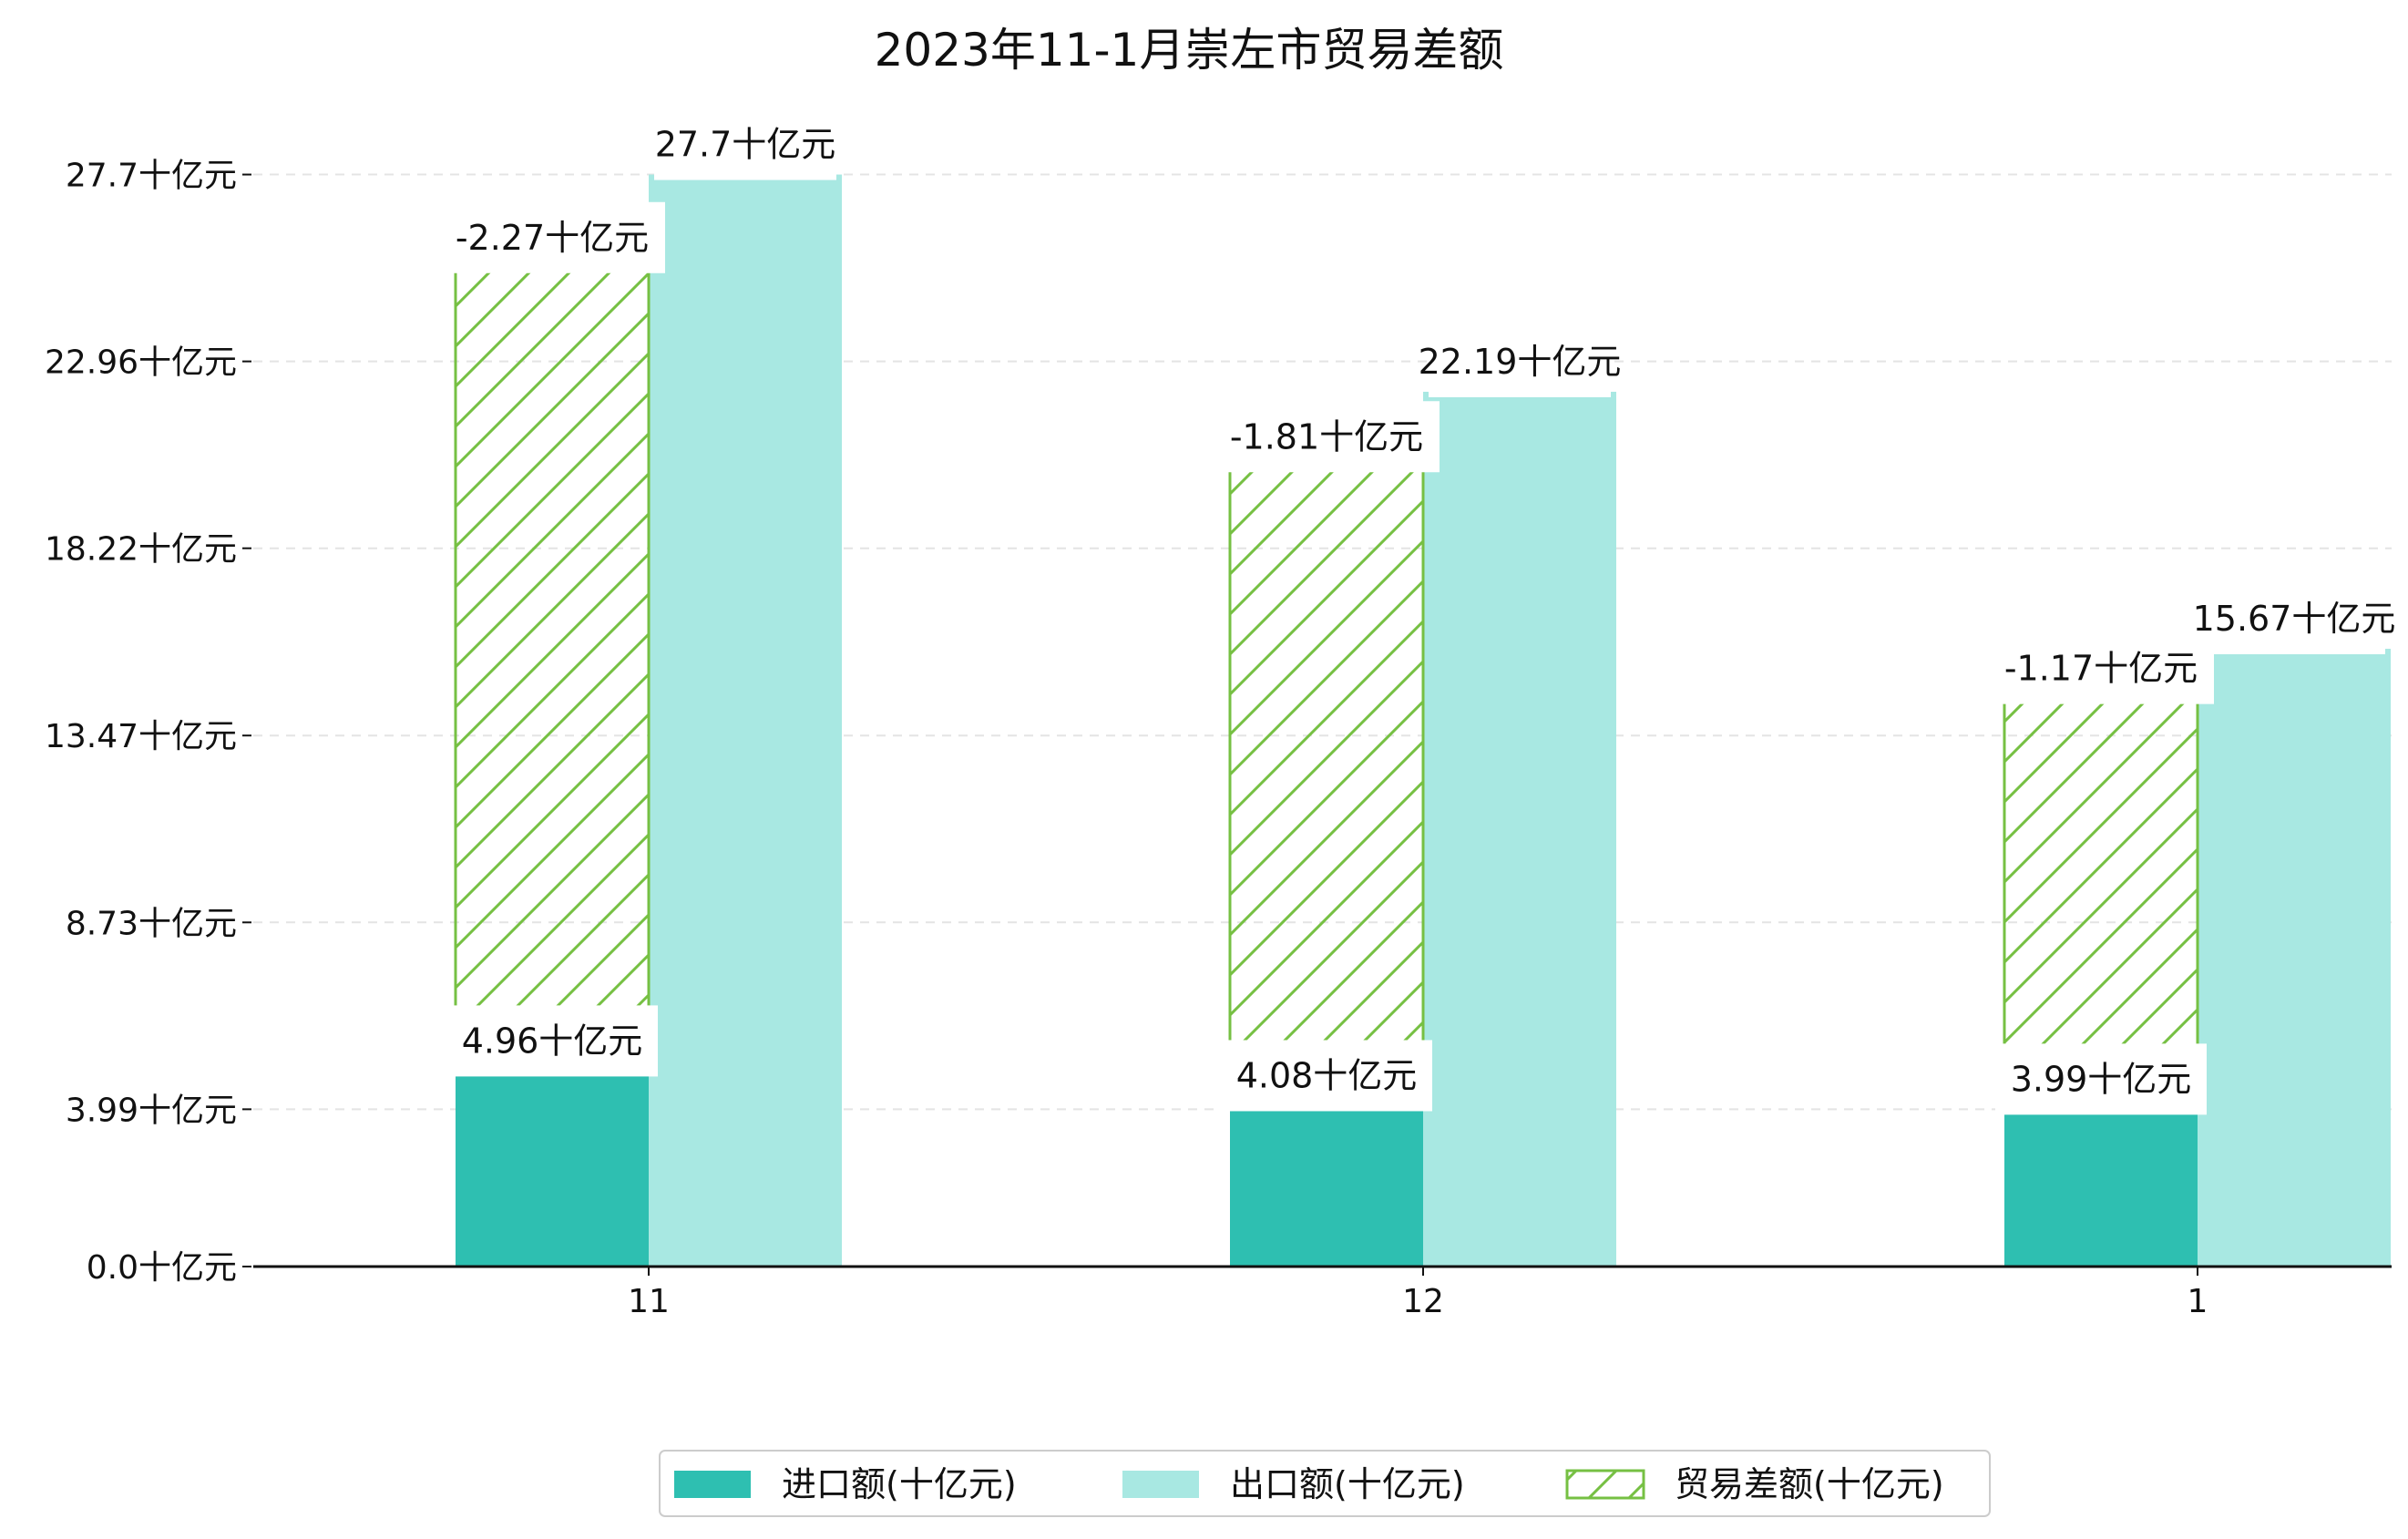 The width and height of the screenshot is (2408, 1539). I want to click on y-tick-label: 3.99十亿元, so click(151, 1111).